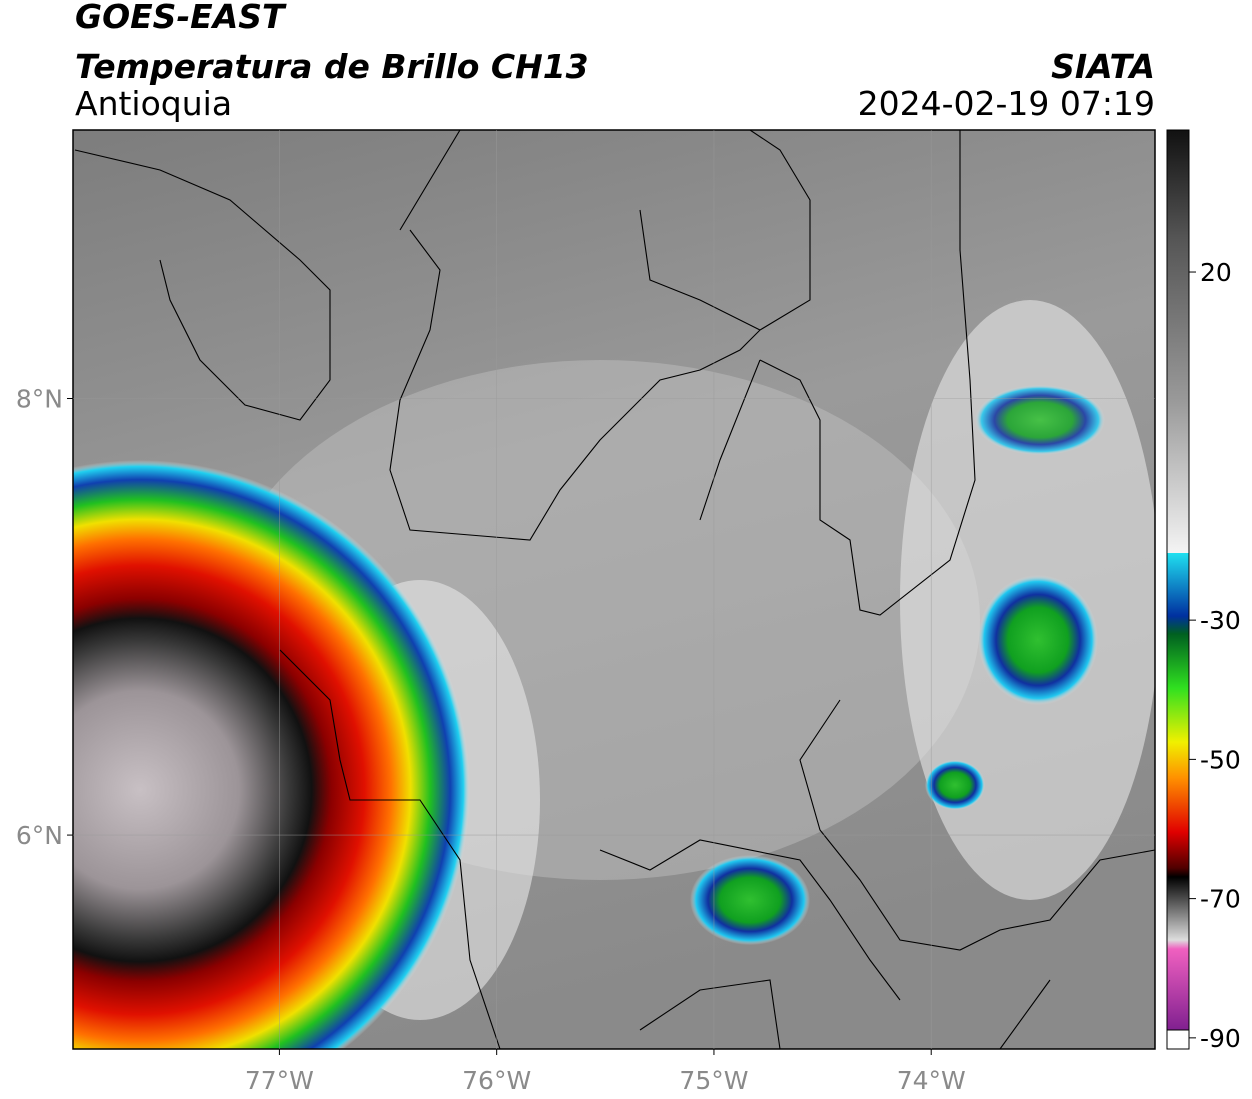  Describe the element at coordinates (1178, 580) in the screenshot. I see `colorbar` at that location.